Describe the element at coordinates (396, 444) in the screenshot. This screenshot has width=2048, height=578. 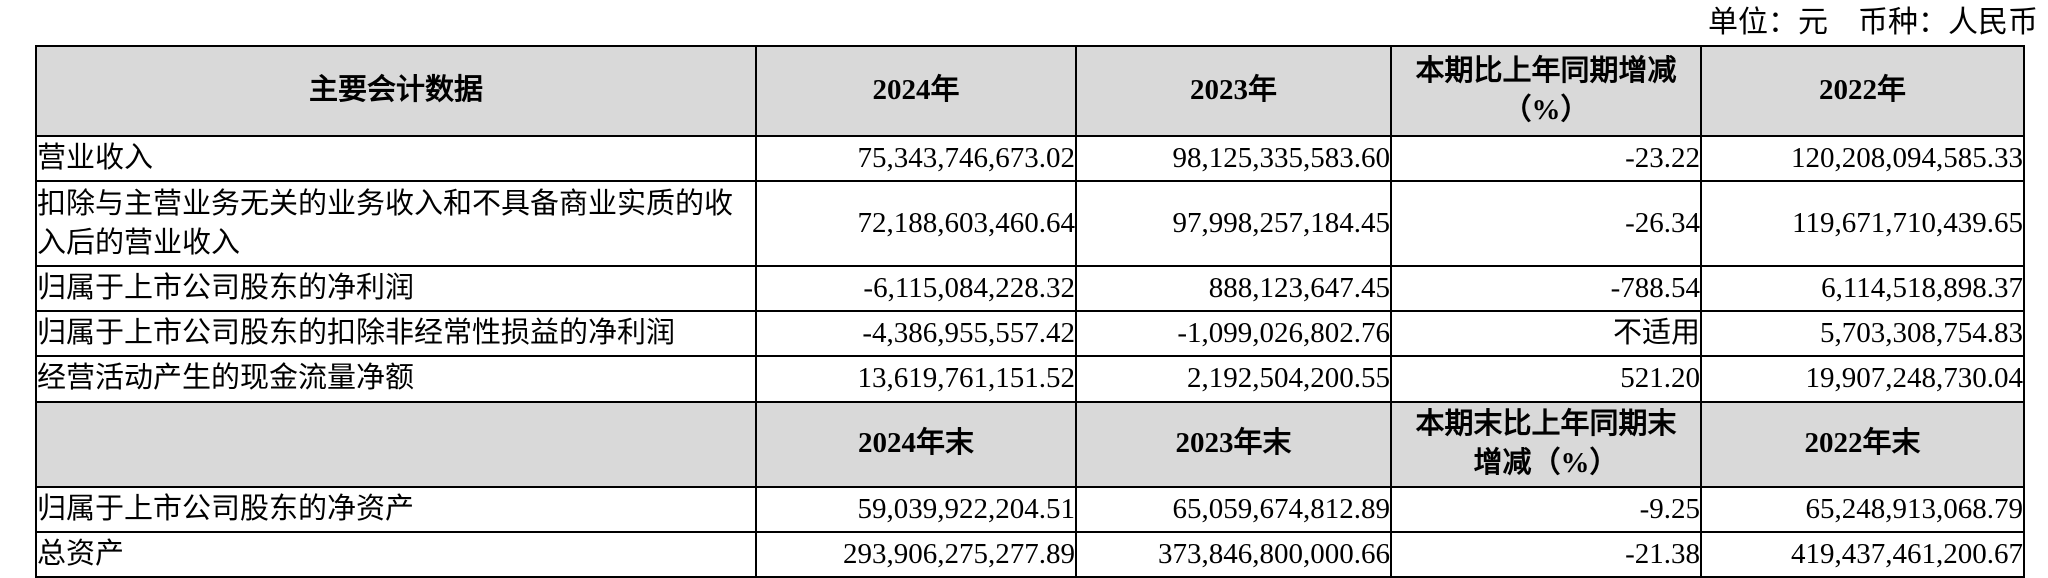
I see `header-end-empty` at that location.